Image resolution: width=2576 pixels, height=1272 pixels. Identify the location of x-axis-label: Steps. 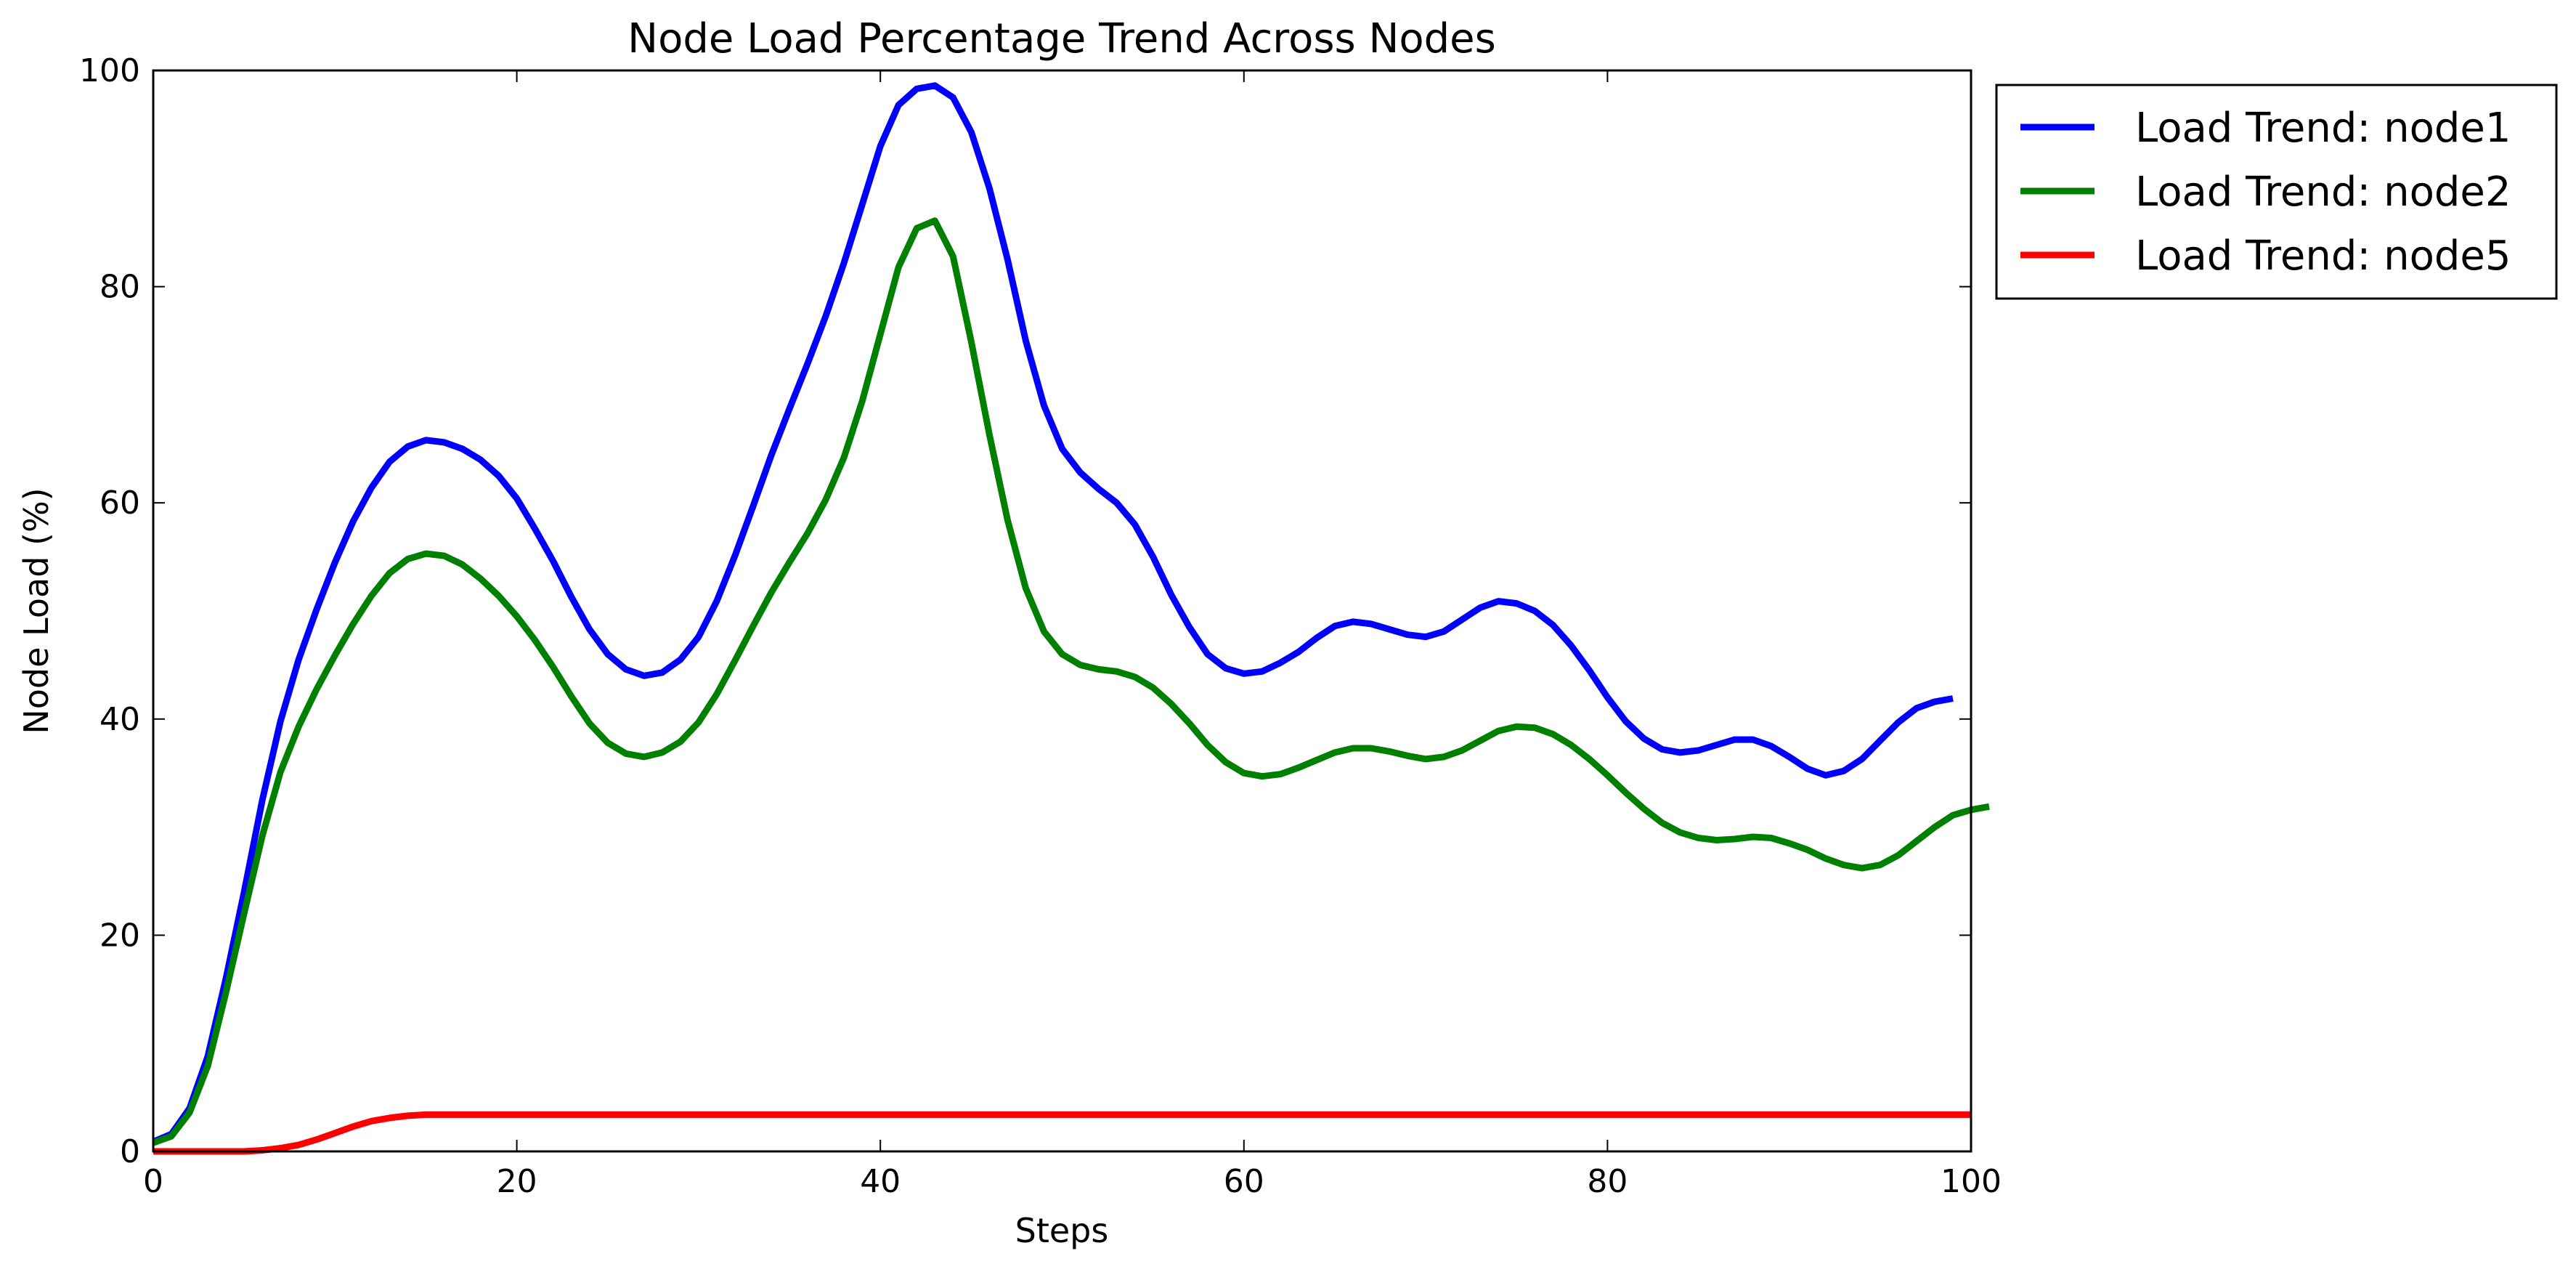
(1062, 1230).